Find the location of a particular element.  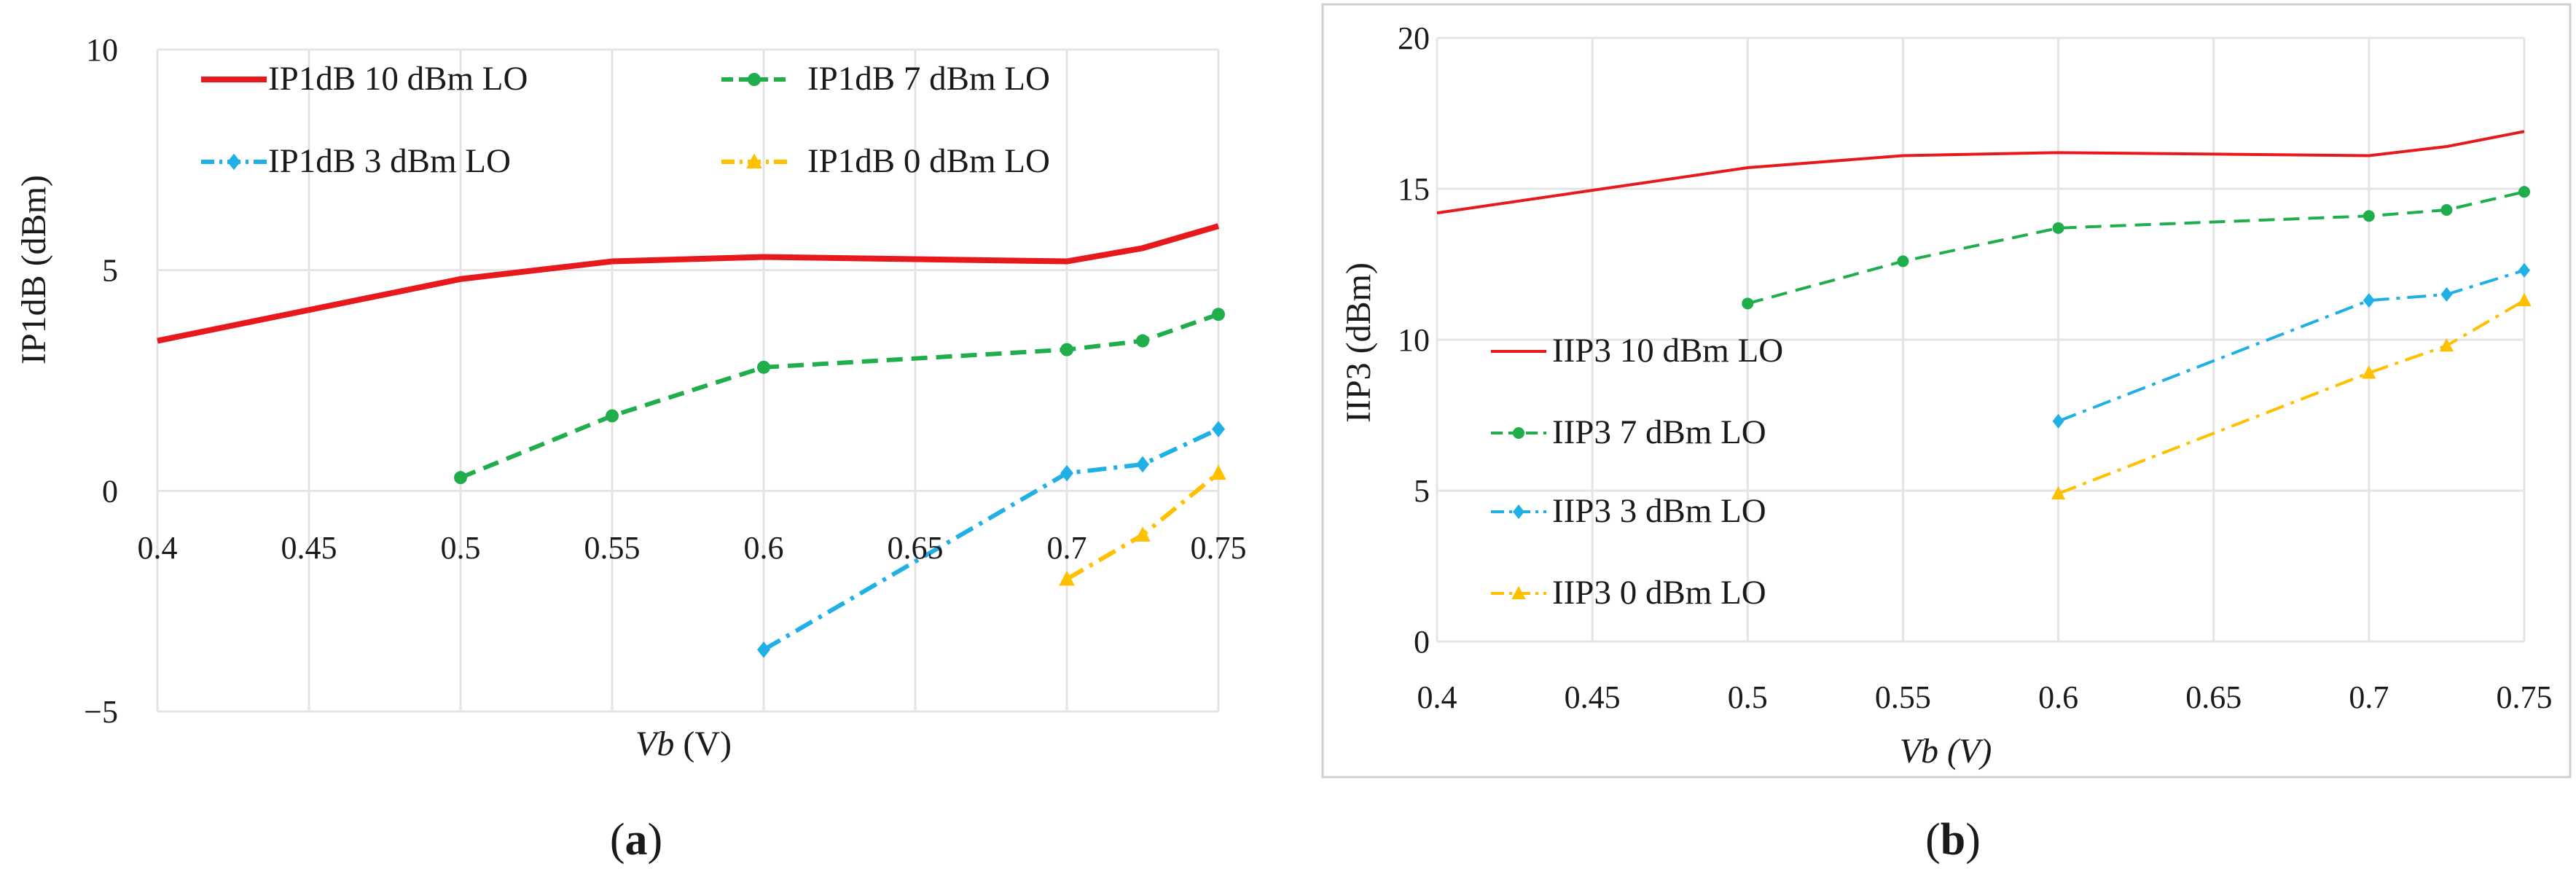

chart-b-y-tick-label: 0 is located at coordinates (1422, 642).